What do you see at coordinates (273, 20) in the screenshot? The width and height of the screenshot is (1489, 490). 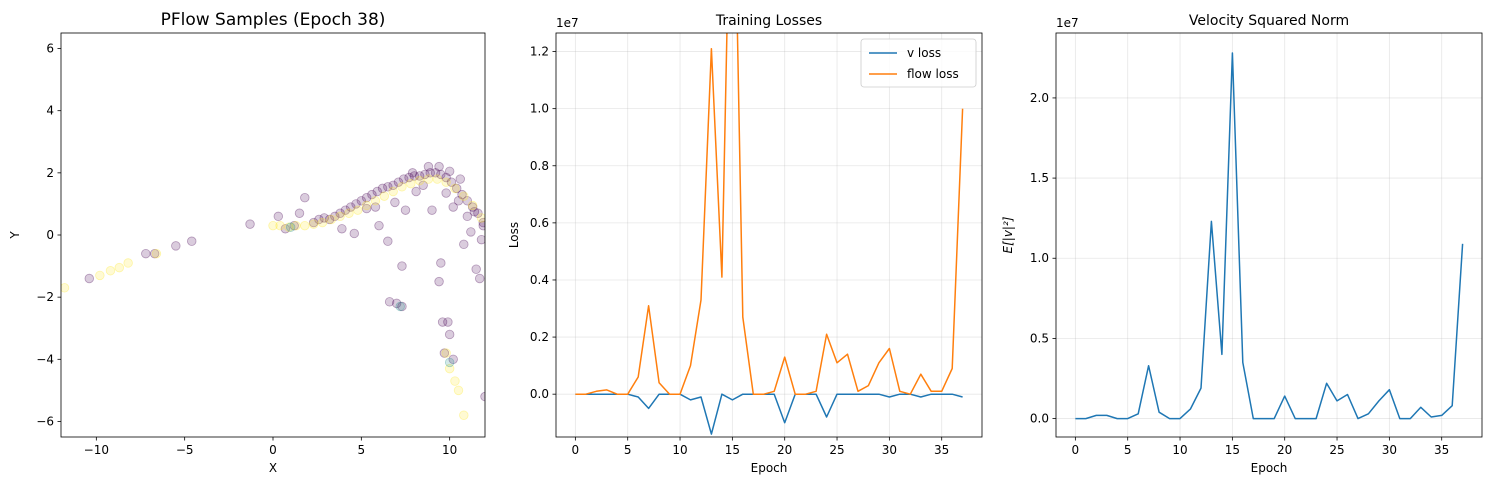 I see `chart-title: PFlow Samples (Epoch 38)` at bounding box center [273, 20].